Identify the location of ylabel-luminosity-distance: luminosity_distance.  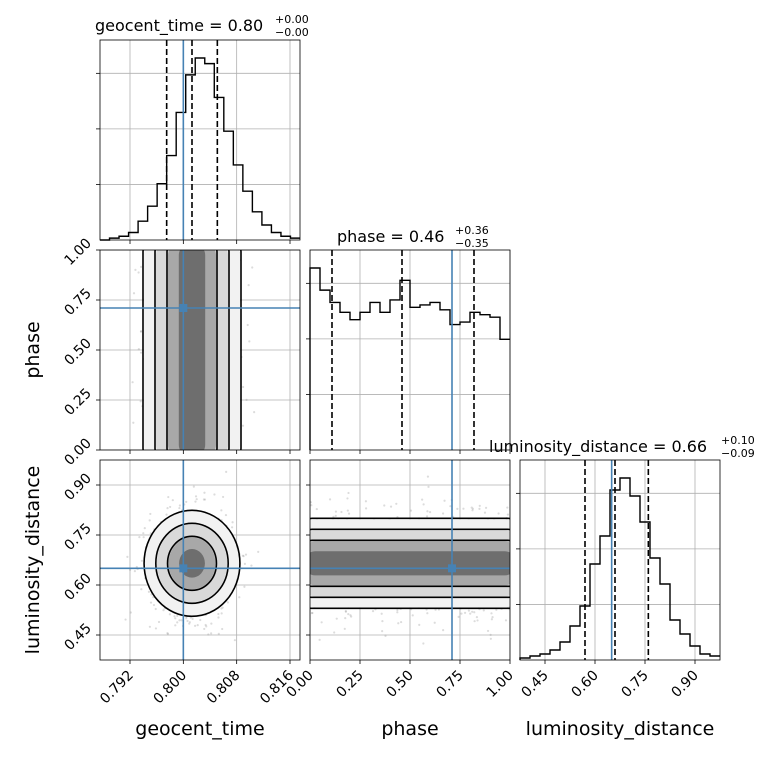
(33, 560).